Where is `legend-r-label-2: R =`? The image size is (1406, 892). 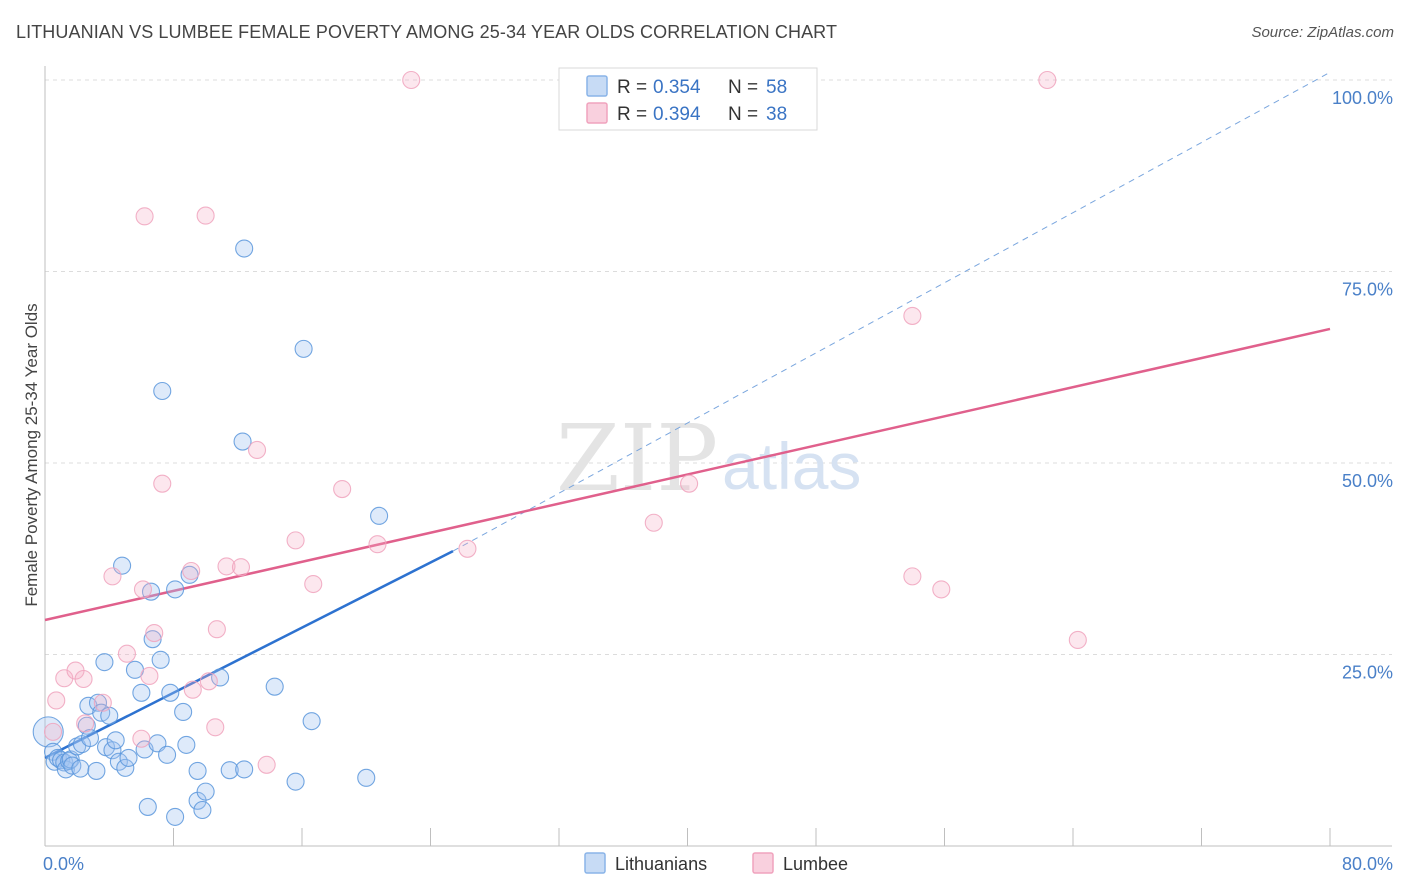
legend-r-label-2: R = is located at coordinates (632, 114).